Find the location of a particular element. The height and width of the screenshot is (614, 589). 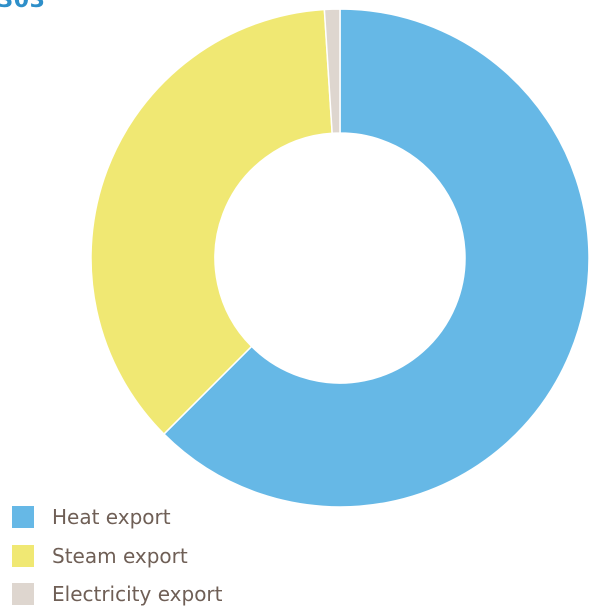

legend-swatch-electricity-export is located at coordinates (23, 594).